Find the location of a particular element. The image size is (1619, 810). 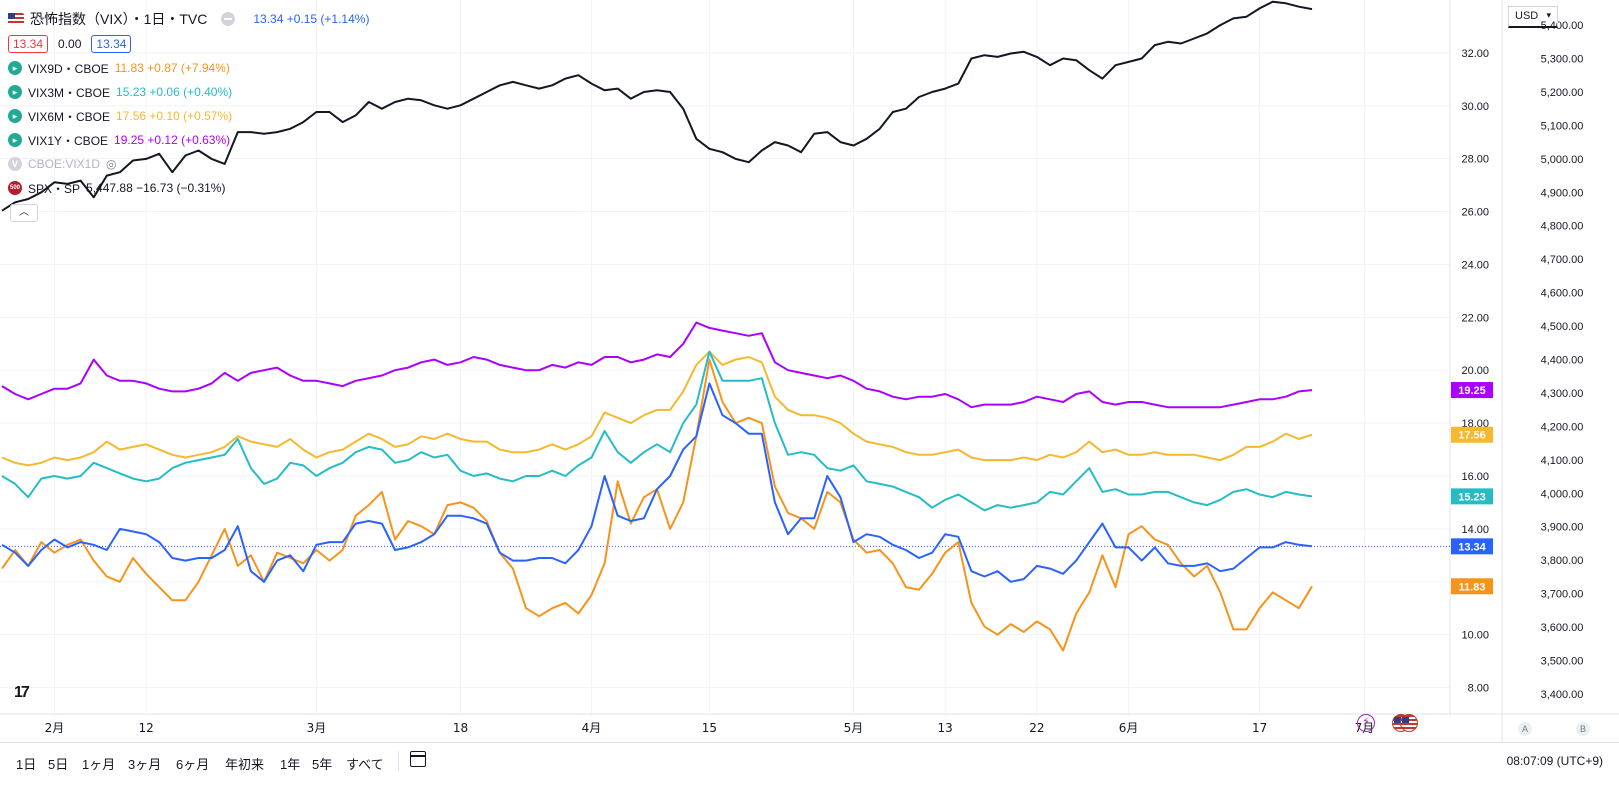

us-flag-icon is located at coordinates (16, 19).